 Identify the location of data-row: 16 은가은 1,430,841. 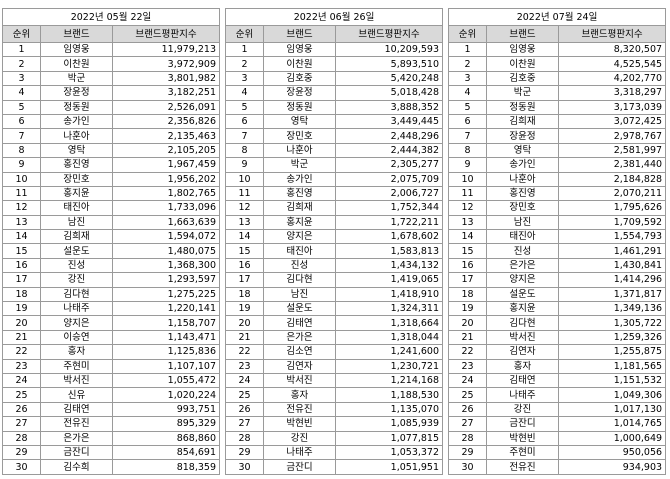
(557, 265).